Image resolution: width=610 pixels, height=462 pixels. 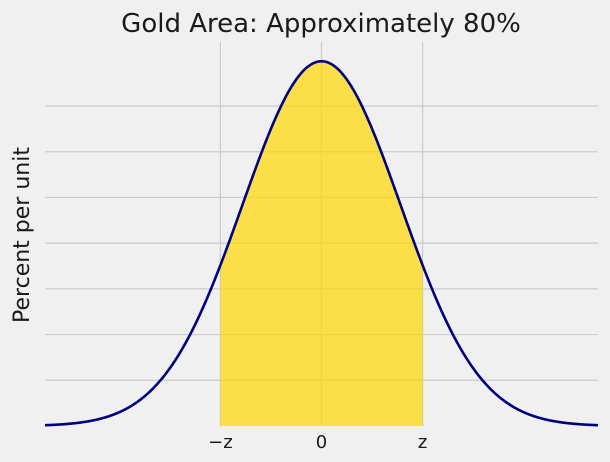 What do you see at coordinates (220, 442) in the screenshot?
I see `x-tick-label: −z` at bounding box center [220, 442].